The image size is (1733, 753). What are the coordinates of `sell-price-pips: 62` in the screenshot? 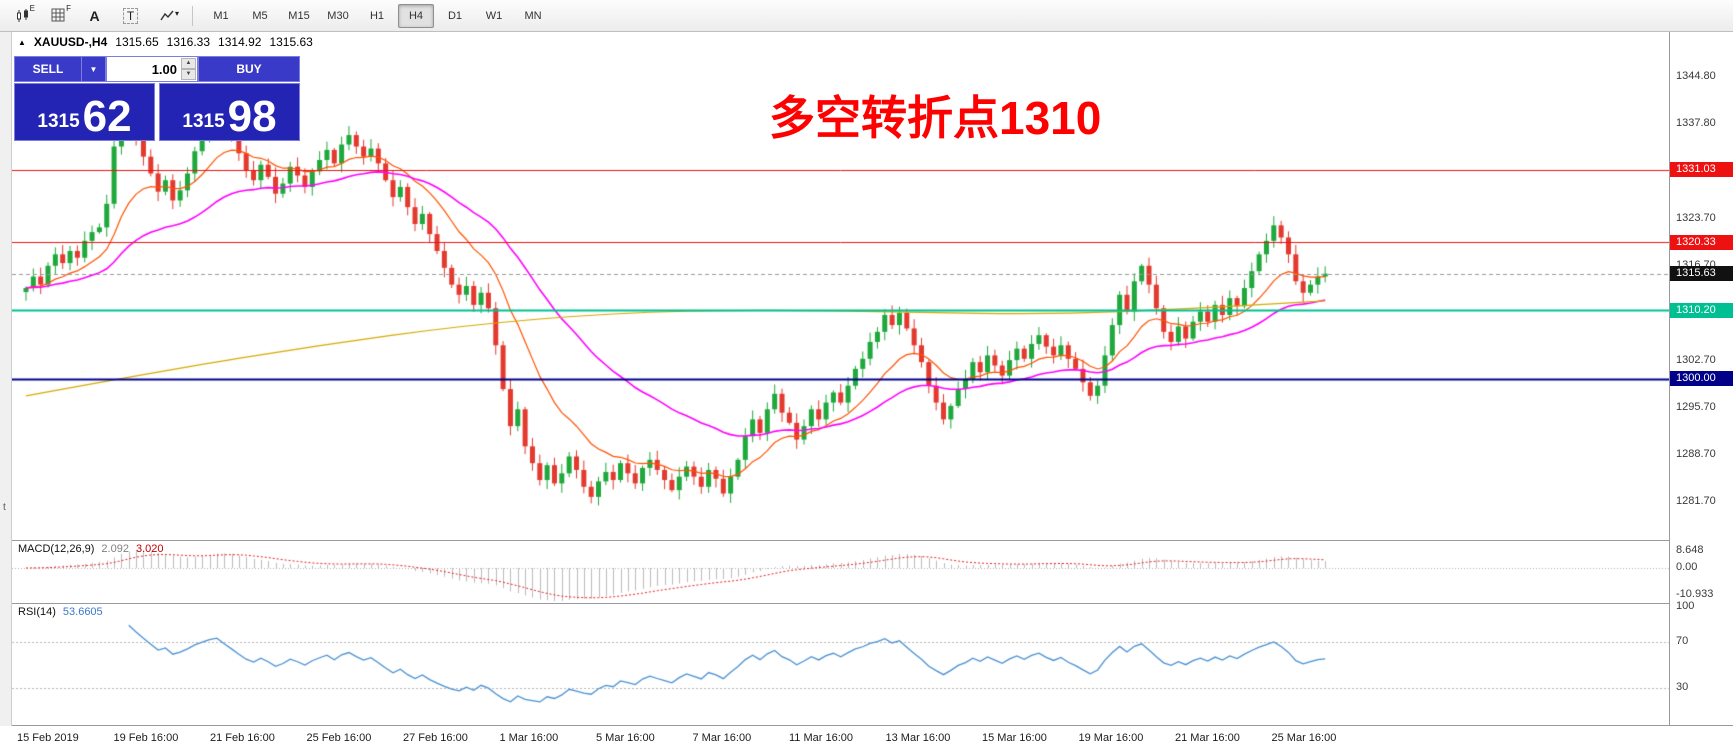 It's located at (107, 116).